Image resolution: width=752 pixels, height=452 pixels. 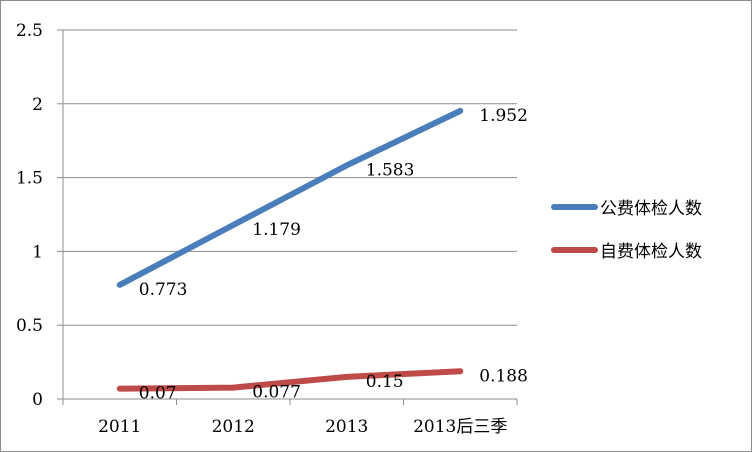 I want to click on data-label: 0.07, so click(x=158, y=394).